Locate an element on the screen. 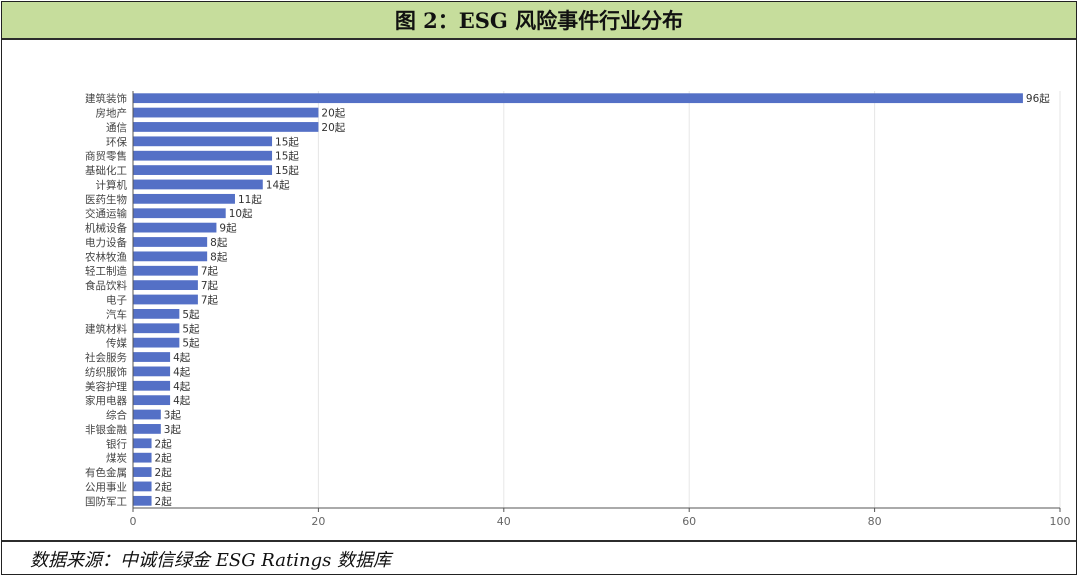  source-bar: 数据来源：中诚信绿金 ESG Ratings 数据库 is located at coordinates (539, 558).